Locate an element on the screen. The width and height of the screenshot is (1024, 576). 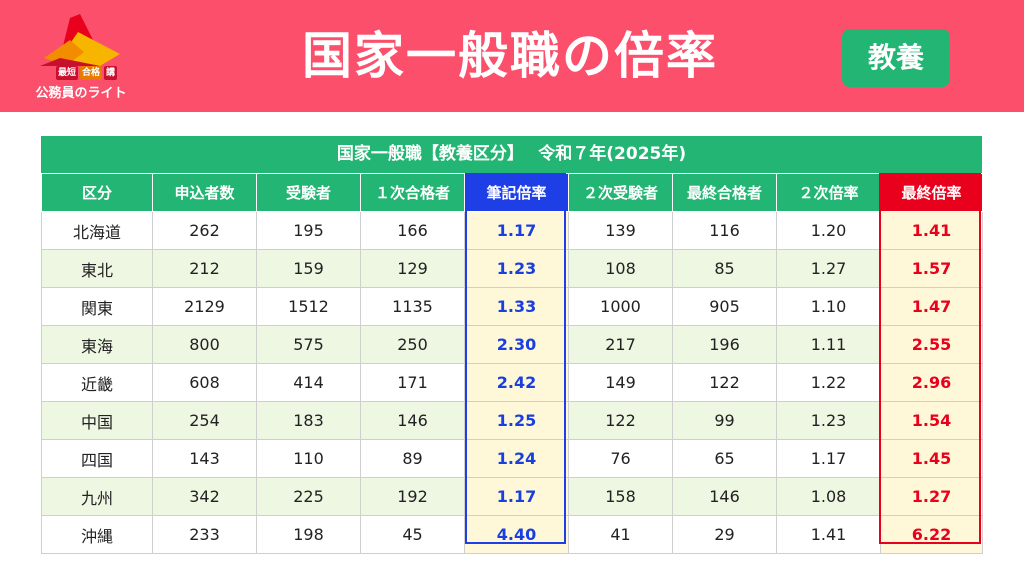
cell-first-pass: 192 is located at coordinates (412, 496).